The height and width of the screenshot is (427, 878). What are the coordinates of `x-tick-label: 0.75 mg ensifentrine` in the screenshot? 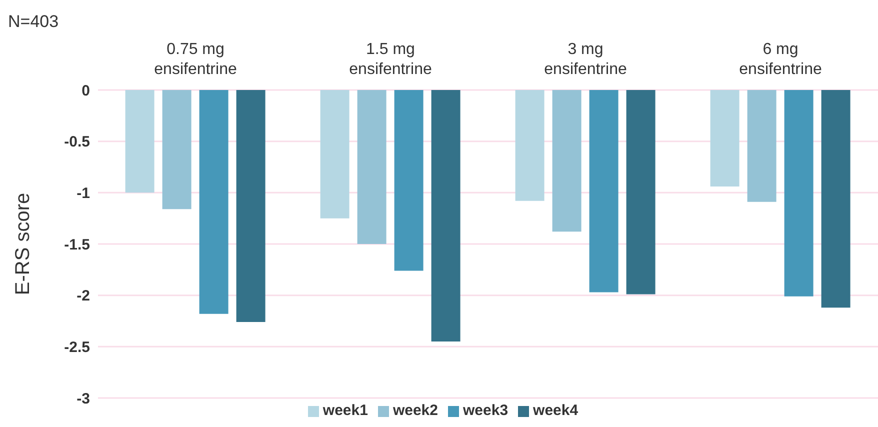 It's located at (195, 59).